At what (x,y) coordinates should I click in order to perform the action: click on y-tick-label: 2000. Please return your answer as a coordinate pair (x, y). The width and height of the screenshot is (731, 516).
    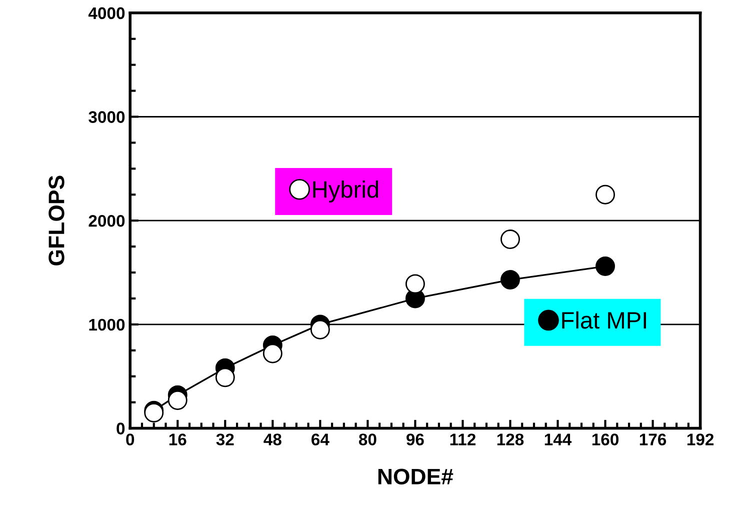
    Looking at the image, I should click on (106, 220).